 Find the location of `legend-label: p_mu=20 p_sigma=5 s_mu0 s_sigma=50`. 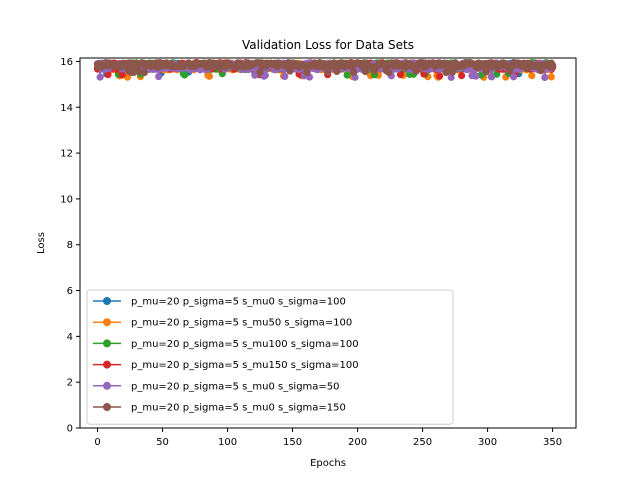

legend-label: p_mu=20 p_sigma=5 s_mu0 s_sigma=50 is located at coordinates (235, 386).